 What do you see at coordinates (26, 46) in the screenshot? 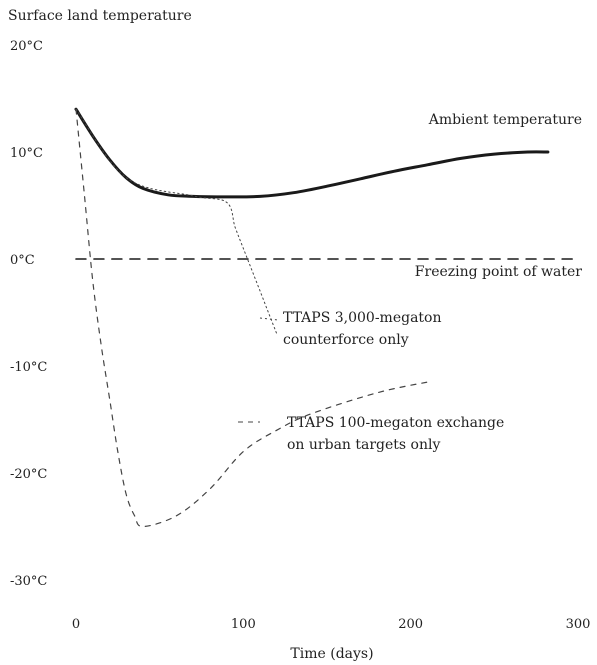
I see `y-tick-label: 20°C` at bounding box center [26, 46].